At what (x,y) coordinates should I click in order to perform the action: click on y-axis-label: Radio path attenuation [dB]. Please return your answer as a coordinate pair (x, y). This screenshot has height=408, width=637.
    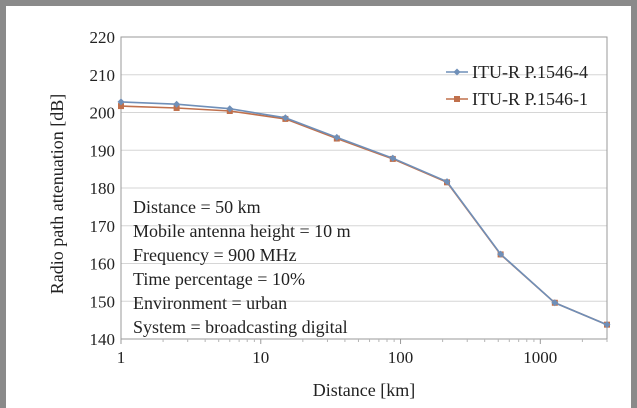
    Looking at the image, I should click on (57, 194).